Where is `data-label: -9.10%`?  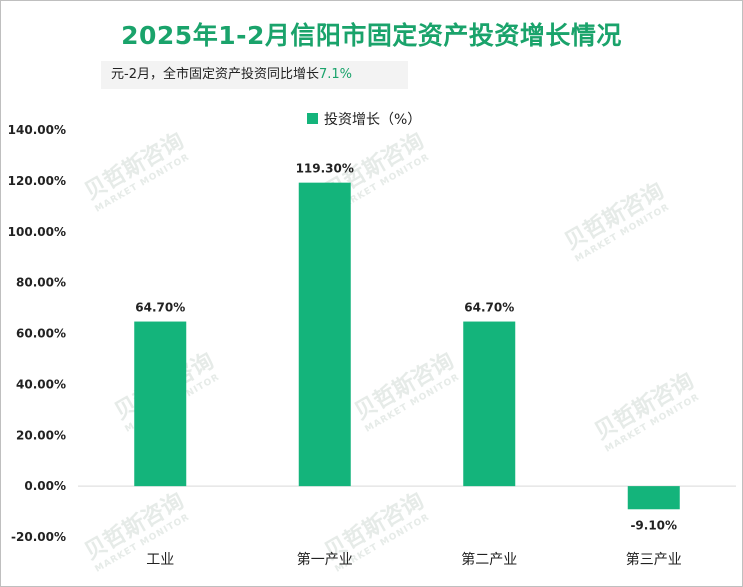
data-label: -9.10% is located at coordinates (653, 525).